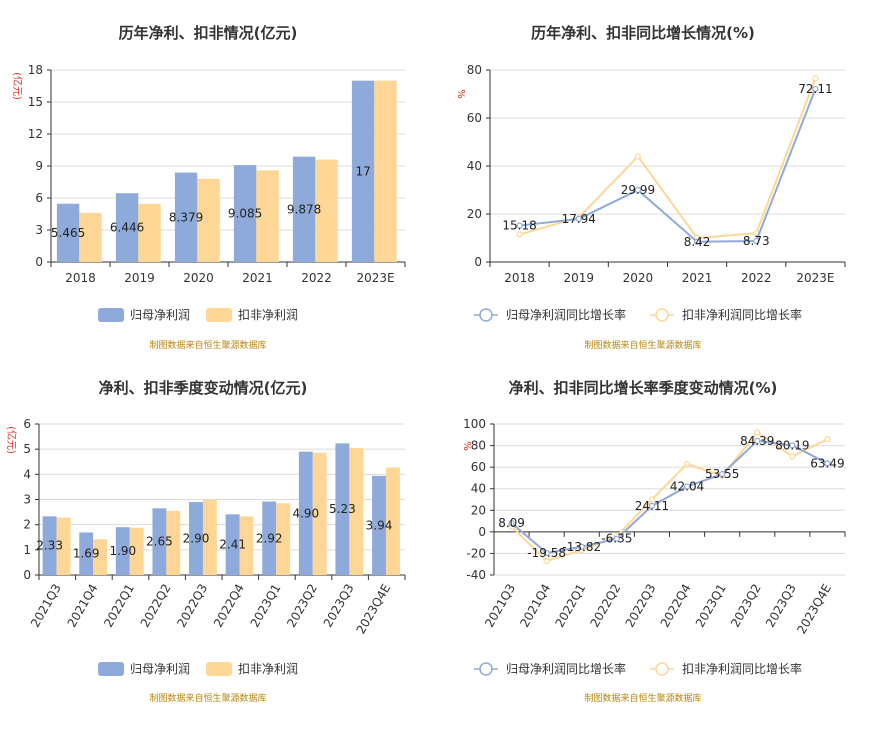 The height and width of the screenshot is (730, 881). What do you see at coordinates (697, 278) in the screenshot?
I see `x-tick-label: 2021` at bounding box center [697, 278].